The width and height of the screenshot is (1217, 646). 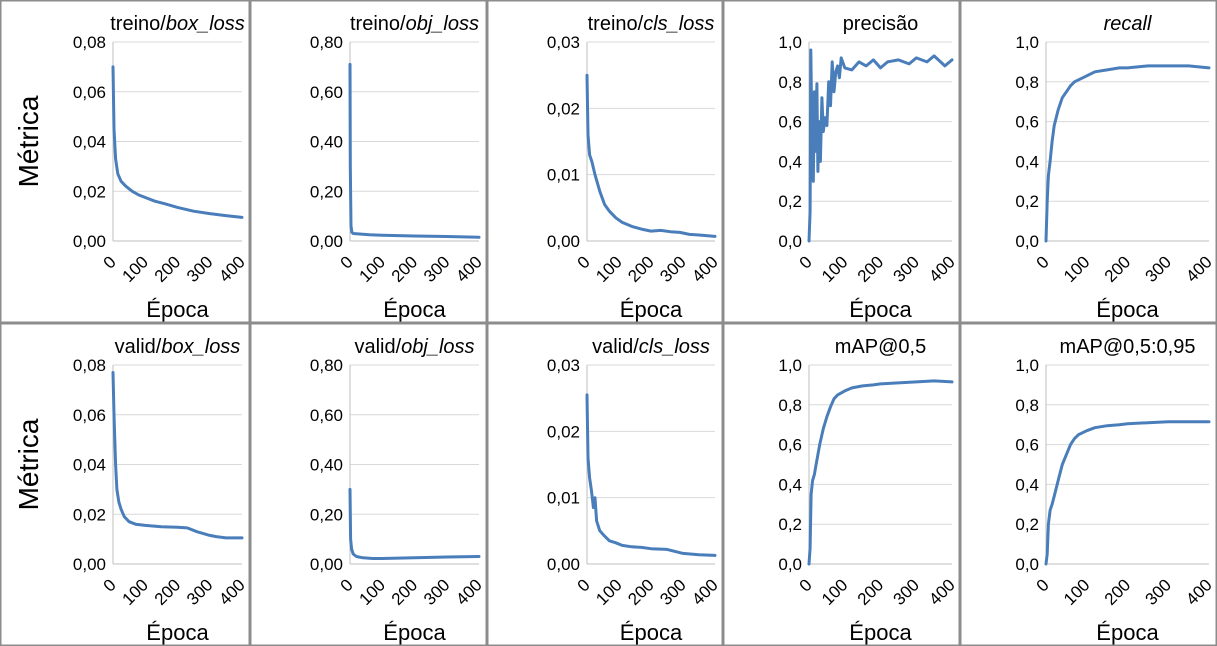 What do you see at coordinates (178, 347) in the screenshot?
I see `chart-title: valid/box_loss` at bounding box center [178, 347].